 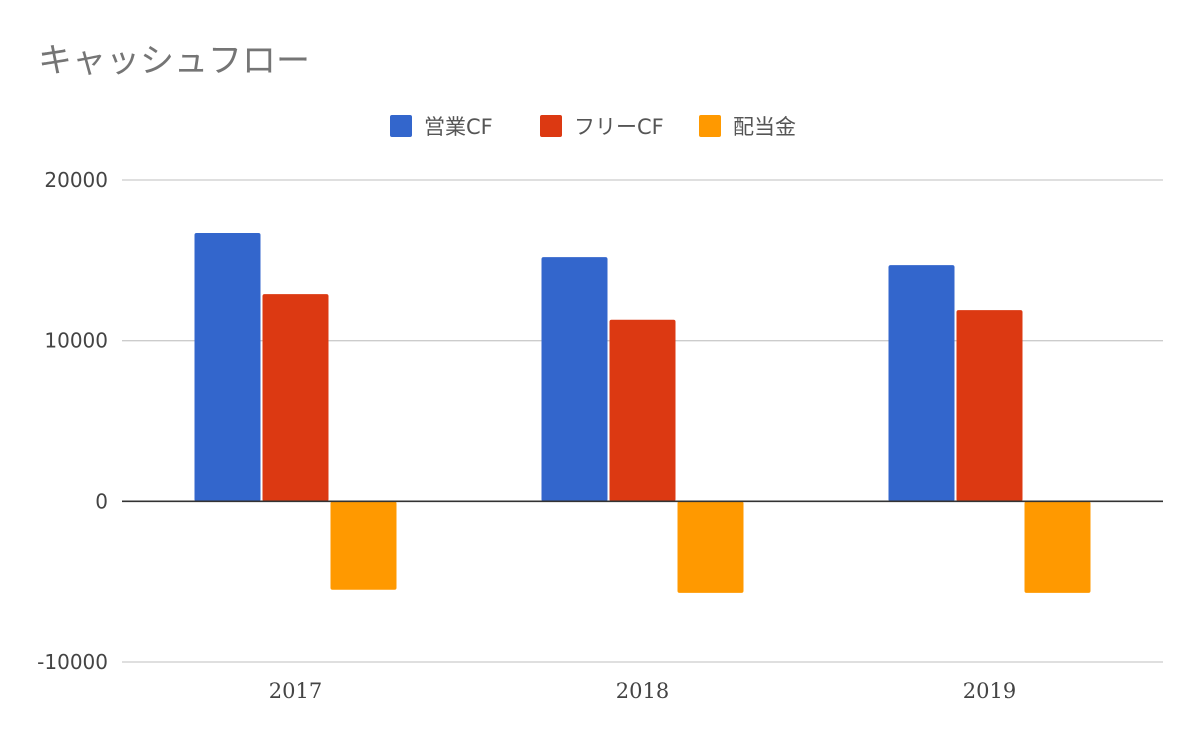 I want to click on legend-item: フリーCF, so click(x=602, y=127).